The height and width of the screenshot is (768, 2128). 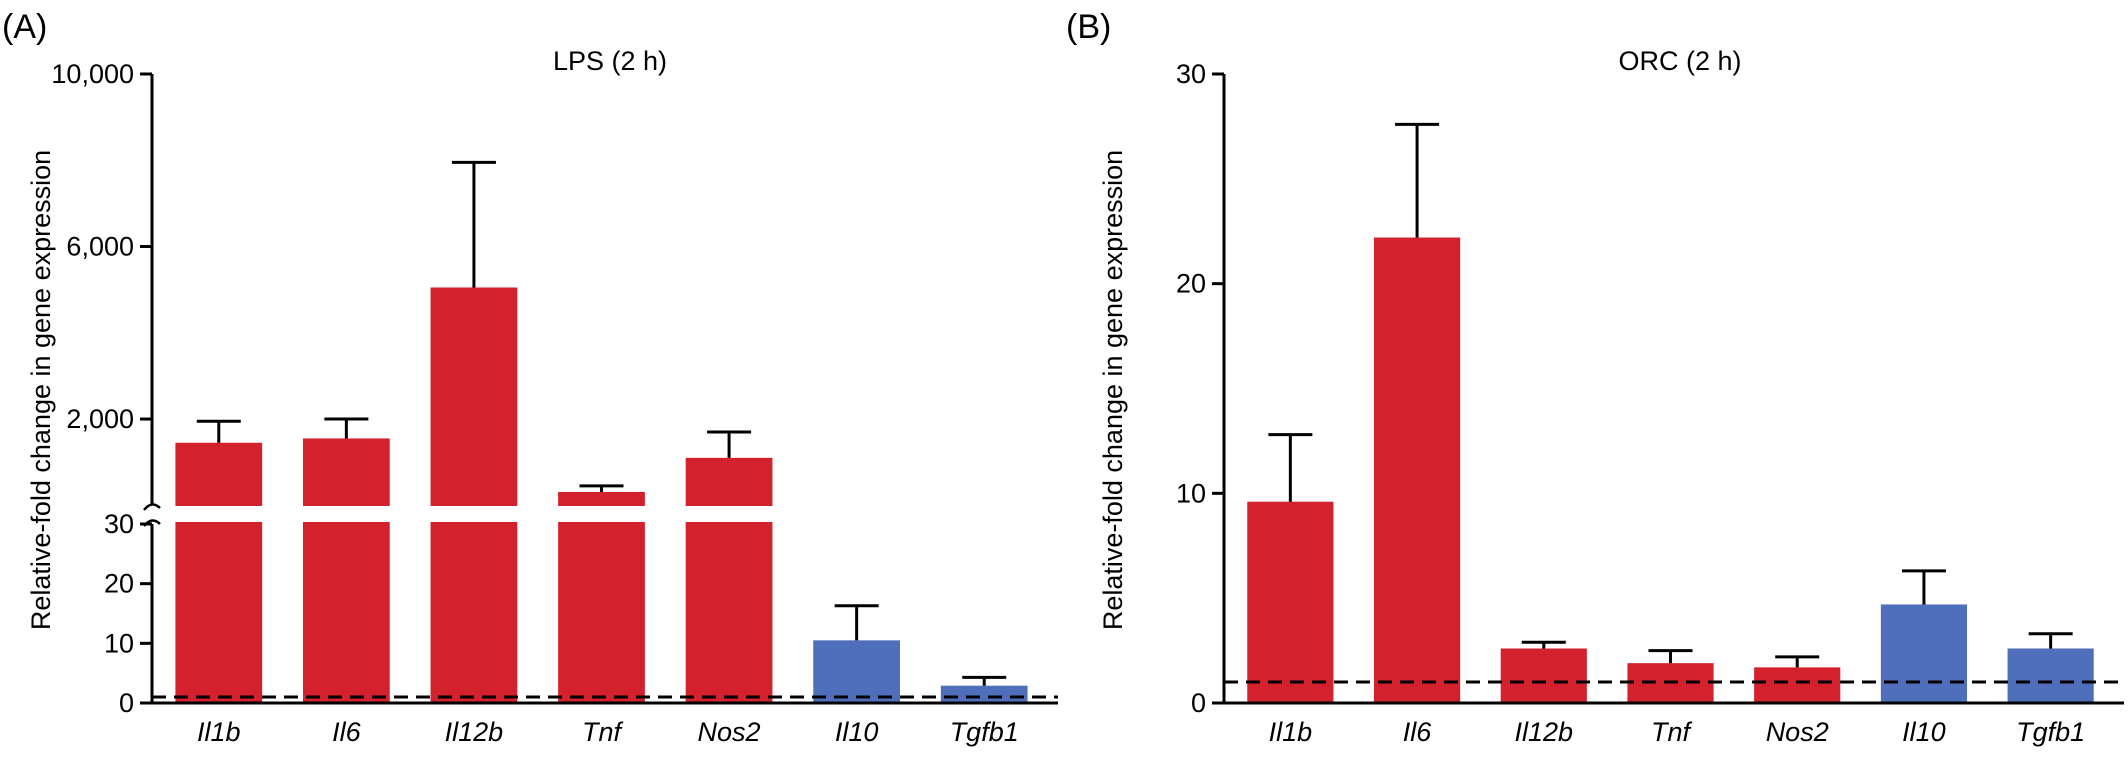 What do you see at coordinates (119, 524) in the screenshot?
I see `panel-a-y-tick-label-30: 30` at bounding box center [119, 524].